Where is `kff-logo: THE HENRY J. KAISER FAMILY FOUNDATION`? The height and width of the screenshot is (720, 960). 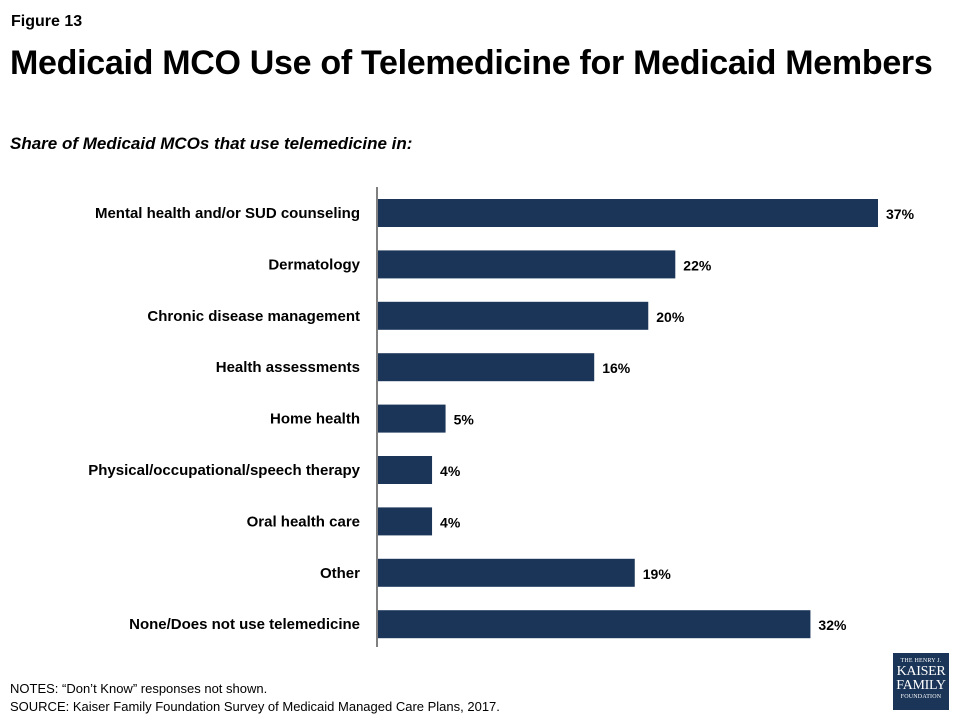
kff-logo: THE HENRY J. KAISER FAMILY FOUNDATION is located at coordinates (921, 681).